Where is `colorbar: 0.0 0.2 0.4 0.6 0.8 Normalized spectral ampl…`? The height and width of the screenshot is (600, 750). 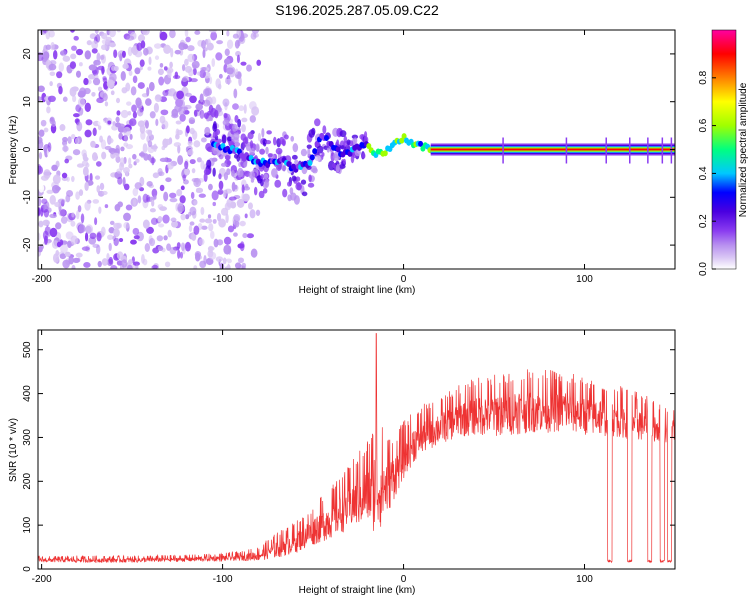 colorbar: 0.0 0.2 0.4 0.6 0.8 Normalized spectral ampl… is located at coordinates (723, 152).